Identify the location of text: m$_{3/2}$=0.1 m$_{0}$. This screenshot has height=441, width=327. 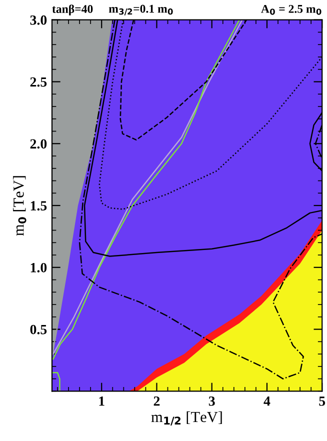
(140, 10).